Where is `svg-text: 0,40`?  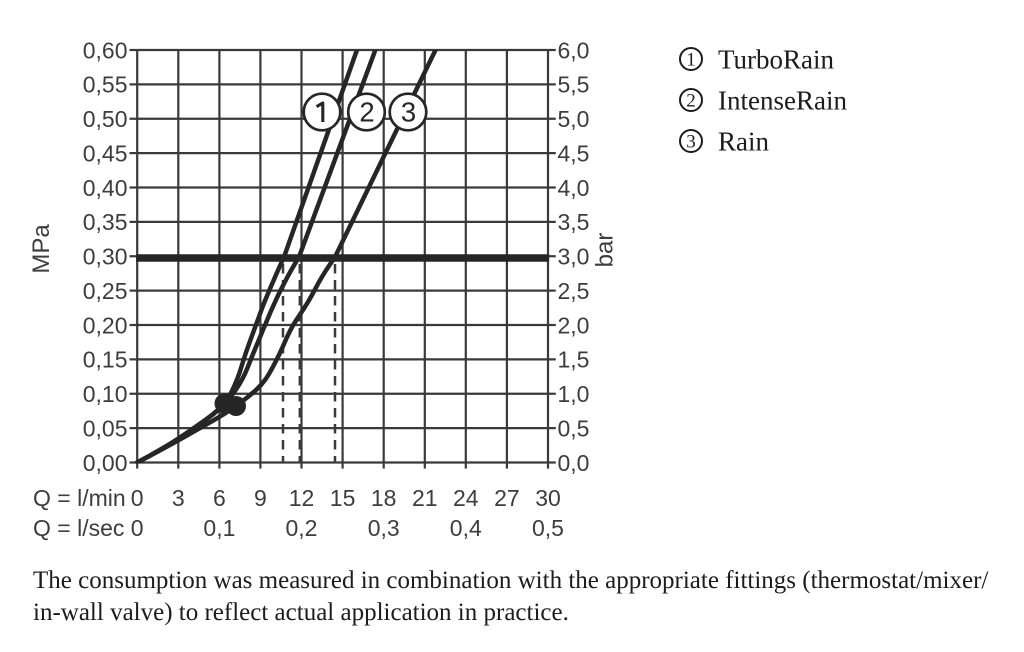 svg-text: 0,40 is located at coordinates (105, 188).